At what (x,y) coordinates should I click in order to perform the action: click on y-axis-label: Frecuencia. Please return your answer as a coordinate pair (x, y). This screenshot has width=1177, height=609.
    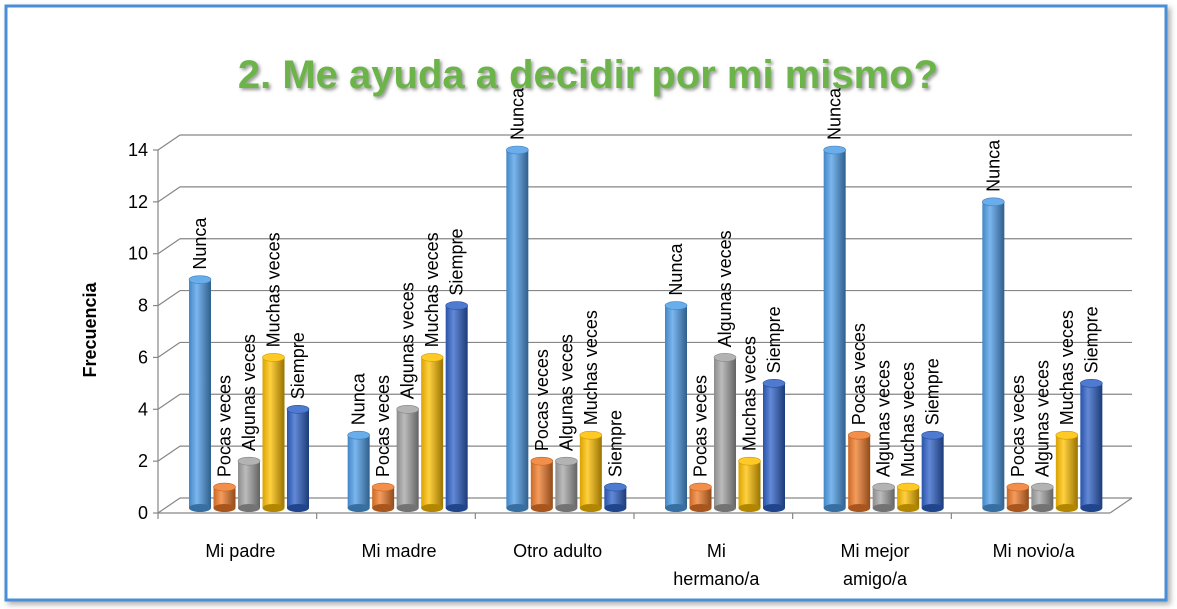
    Looking at the image, I should click on (90, 329).